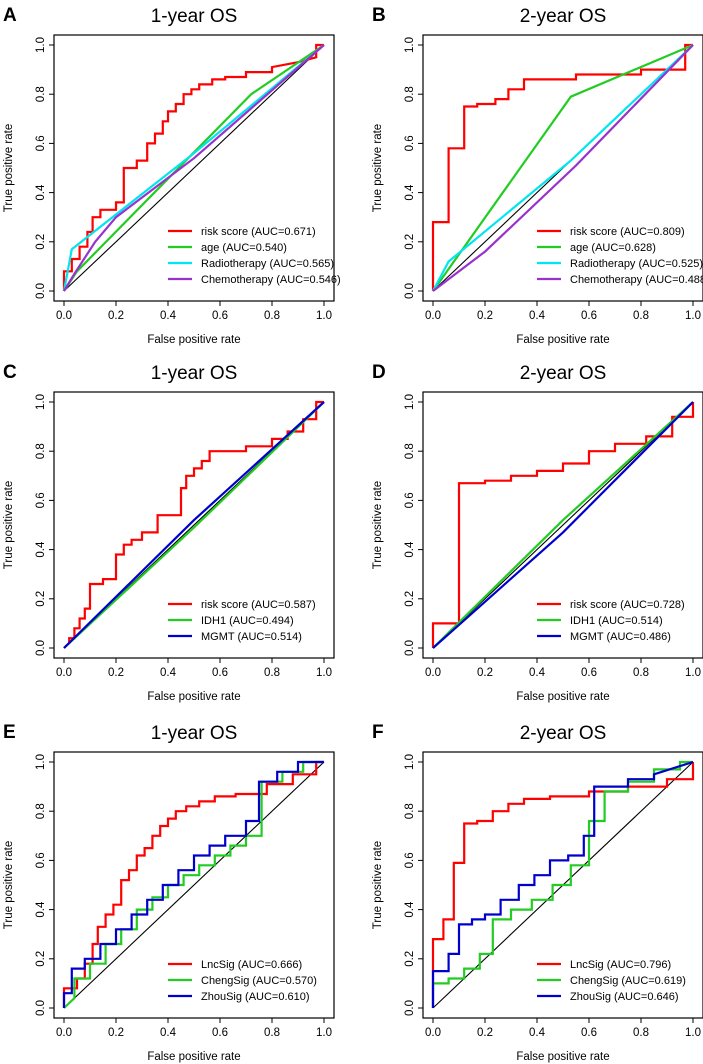  I want to click on legend-entry: LncSig (AUC=0.796), so click(620, 965).